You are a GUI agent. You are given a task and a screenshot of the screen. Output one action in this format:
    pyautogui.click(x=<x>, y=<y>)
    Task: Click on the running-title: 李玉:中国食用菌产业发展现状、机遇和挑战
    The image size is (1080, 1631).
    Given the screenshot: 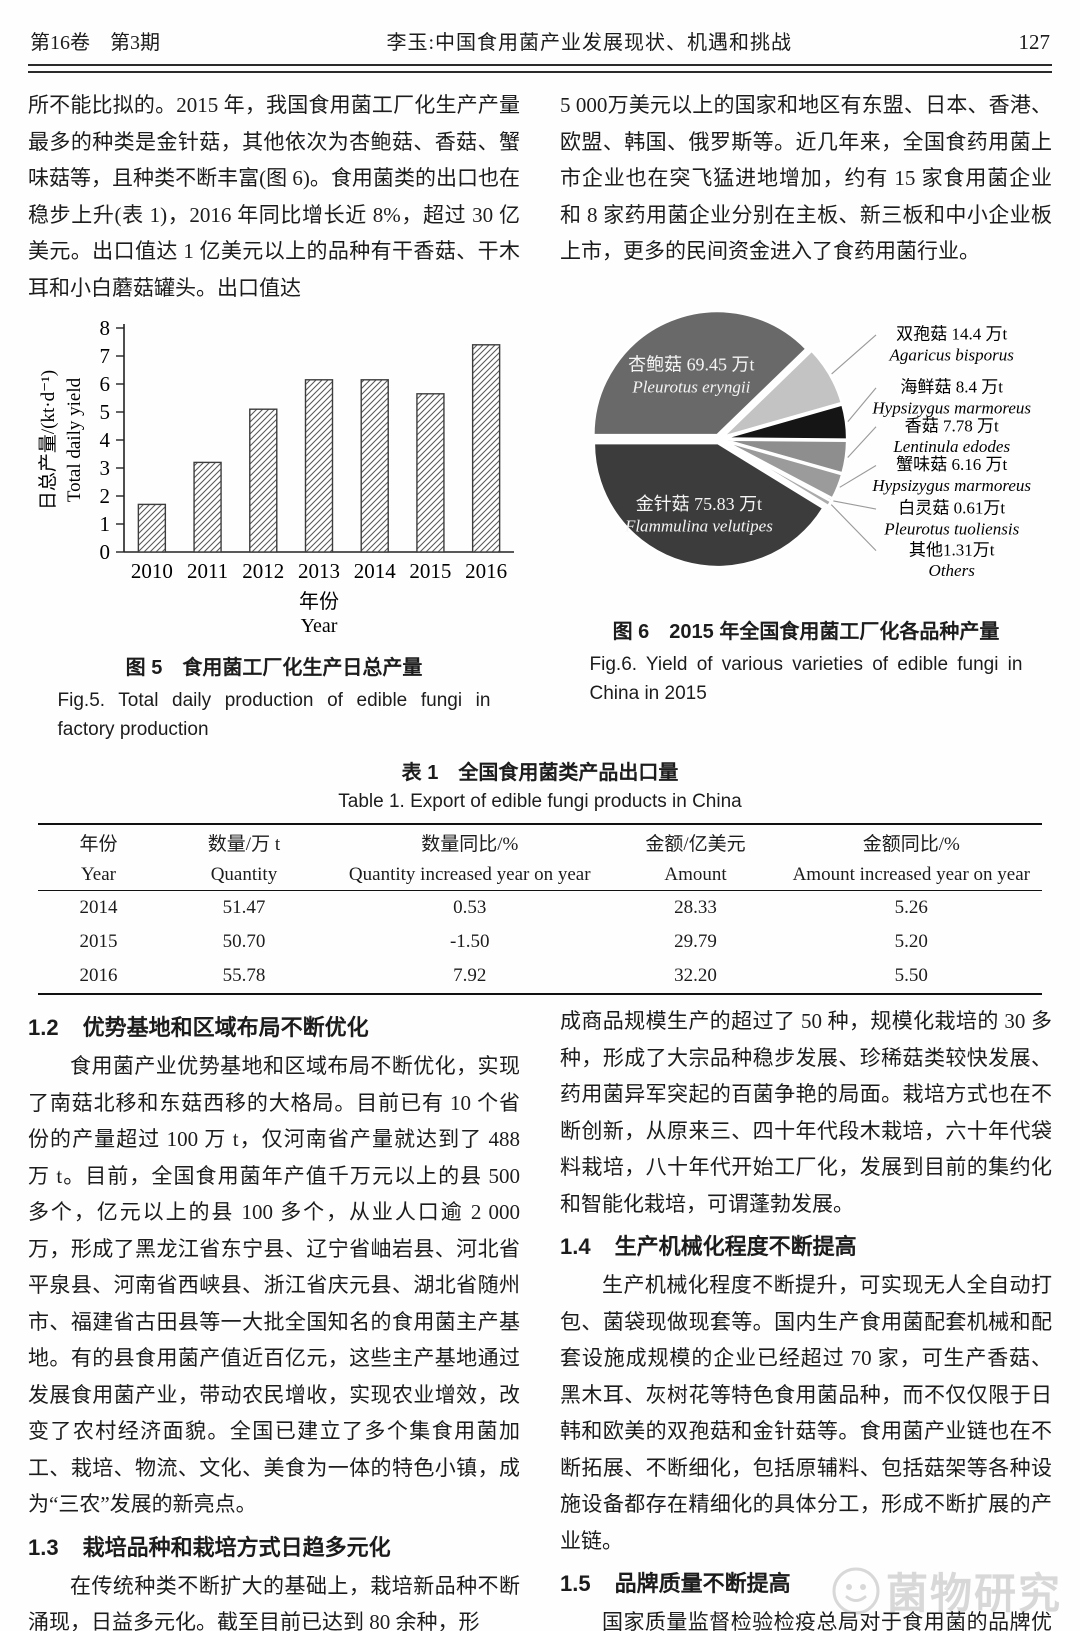 What is the action you would take?
    pyautogui.click(x=589, y=43)
    